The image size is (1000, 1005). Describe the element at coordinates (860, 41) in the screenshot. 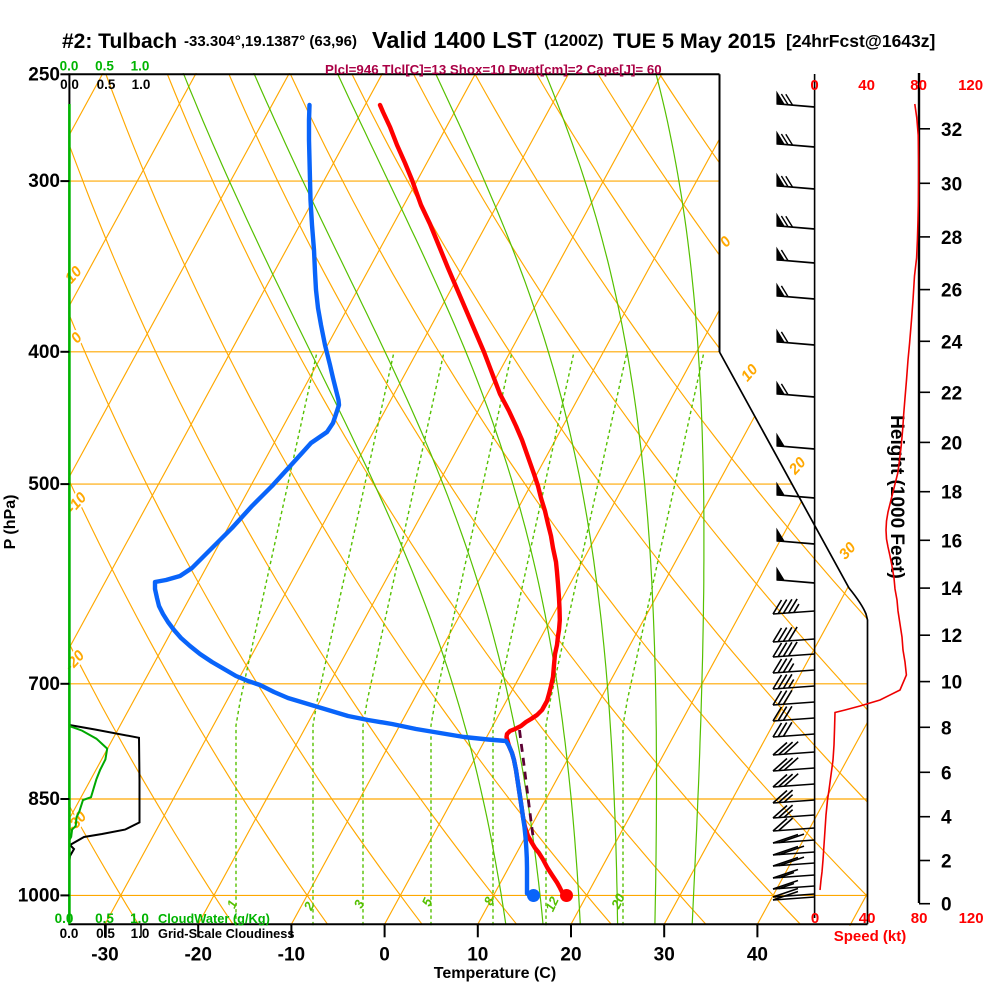

I see `svg-text: [24hrFcst@1643z]` at that location.